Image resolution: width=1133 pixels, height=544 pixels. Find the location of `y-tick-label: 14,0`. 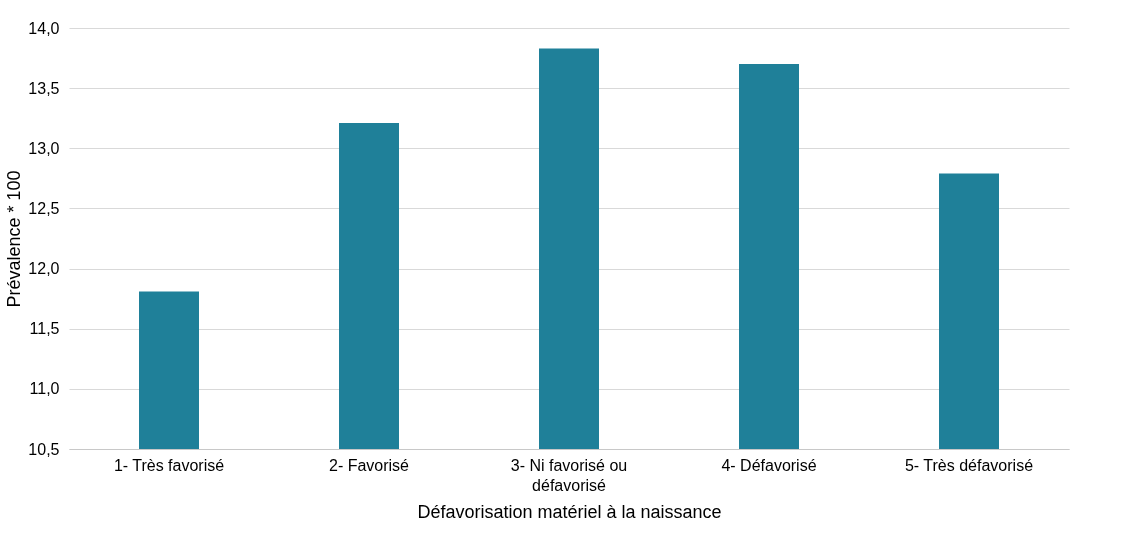

y-tick-label: 14,0 is located at coordinates (44, 28).